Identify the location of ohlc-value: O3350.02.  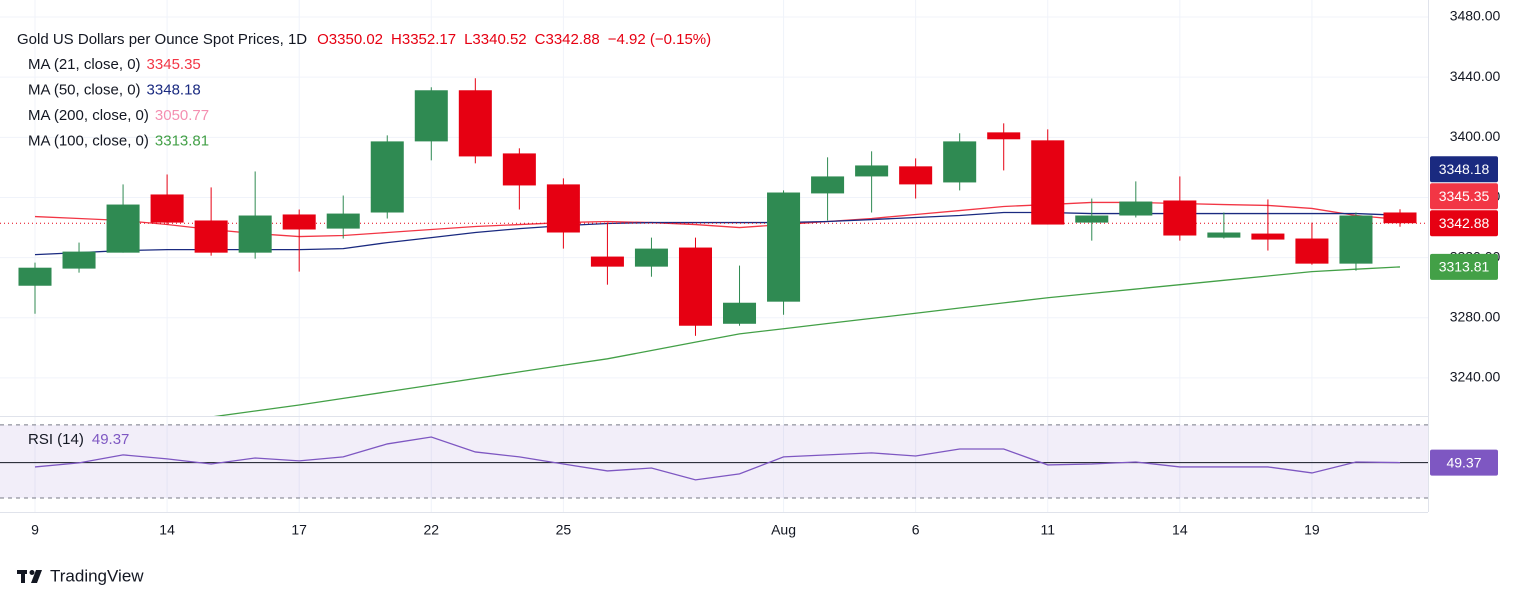
(350, 39).